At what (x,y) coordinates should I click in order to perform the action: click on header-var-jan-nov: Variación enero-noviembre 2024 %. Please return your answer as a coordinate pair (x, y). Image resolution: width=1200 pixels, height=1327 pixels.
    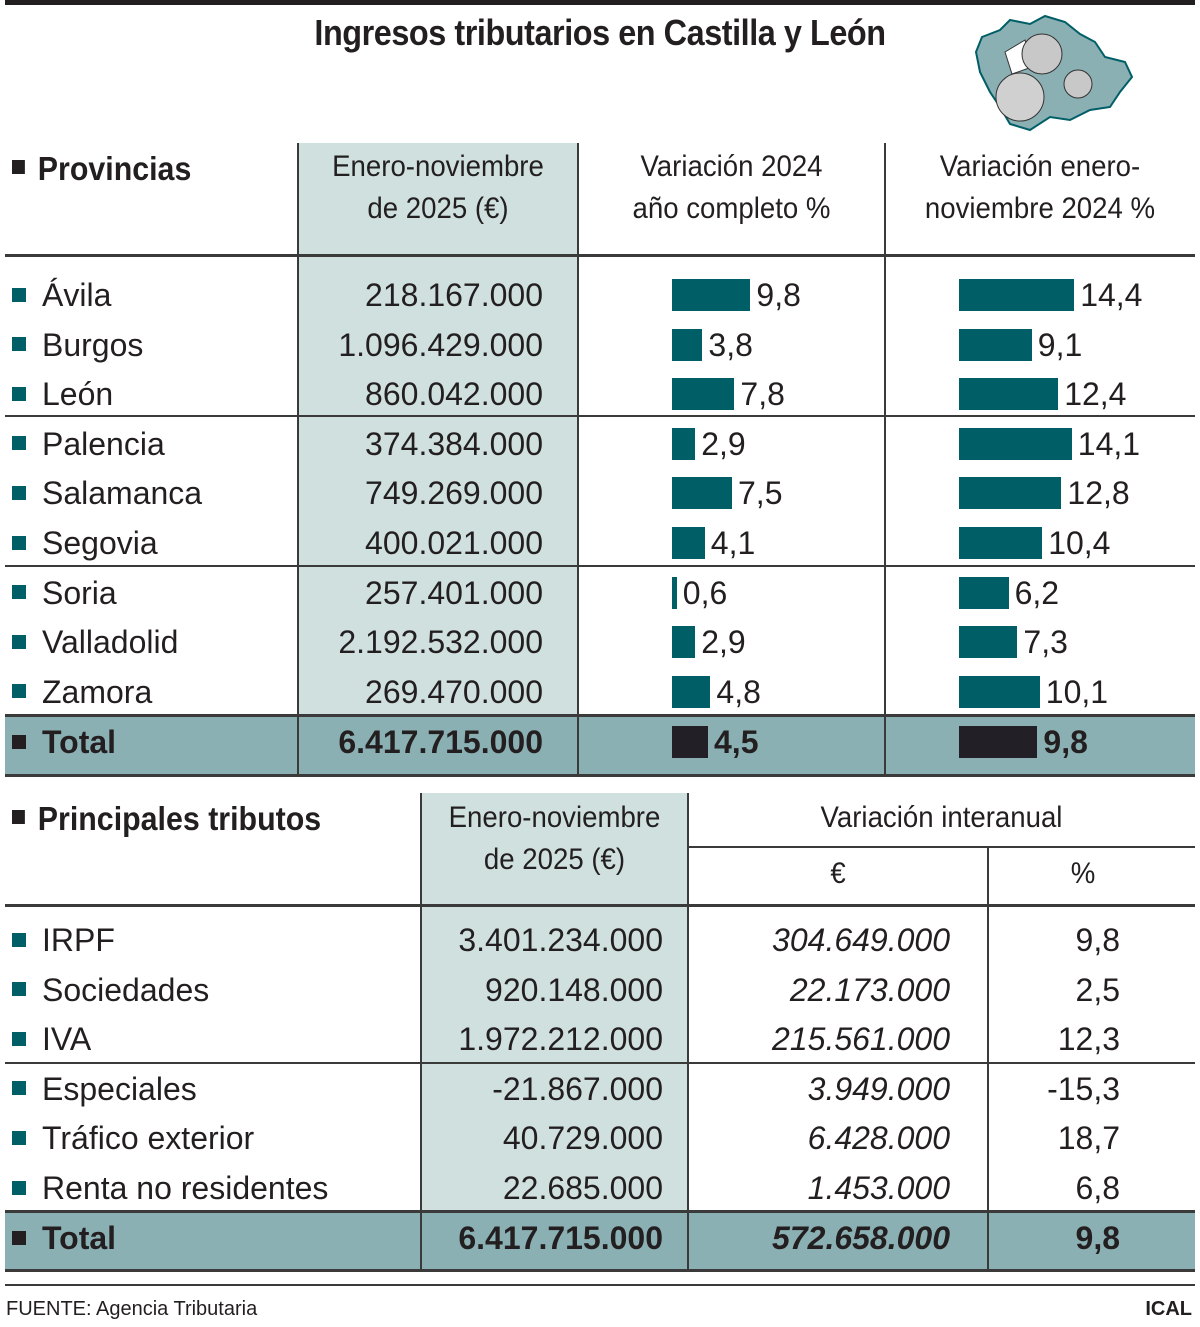
    Looking at the image, I should click on (1040, 187).